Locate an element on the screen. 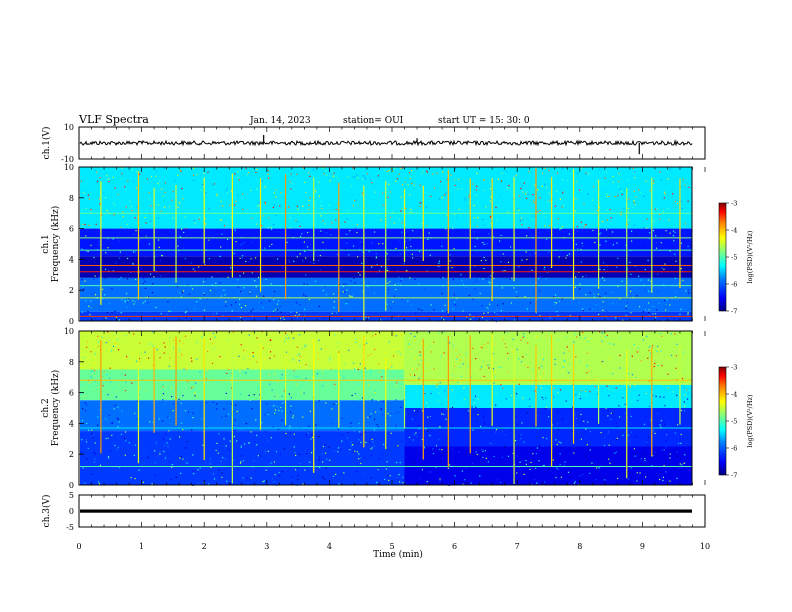 Image resolution: width=792 pixels, height=612 pixels. time-tick-label: 10 is located at coordinates (705, 546).